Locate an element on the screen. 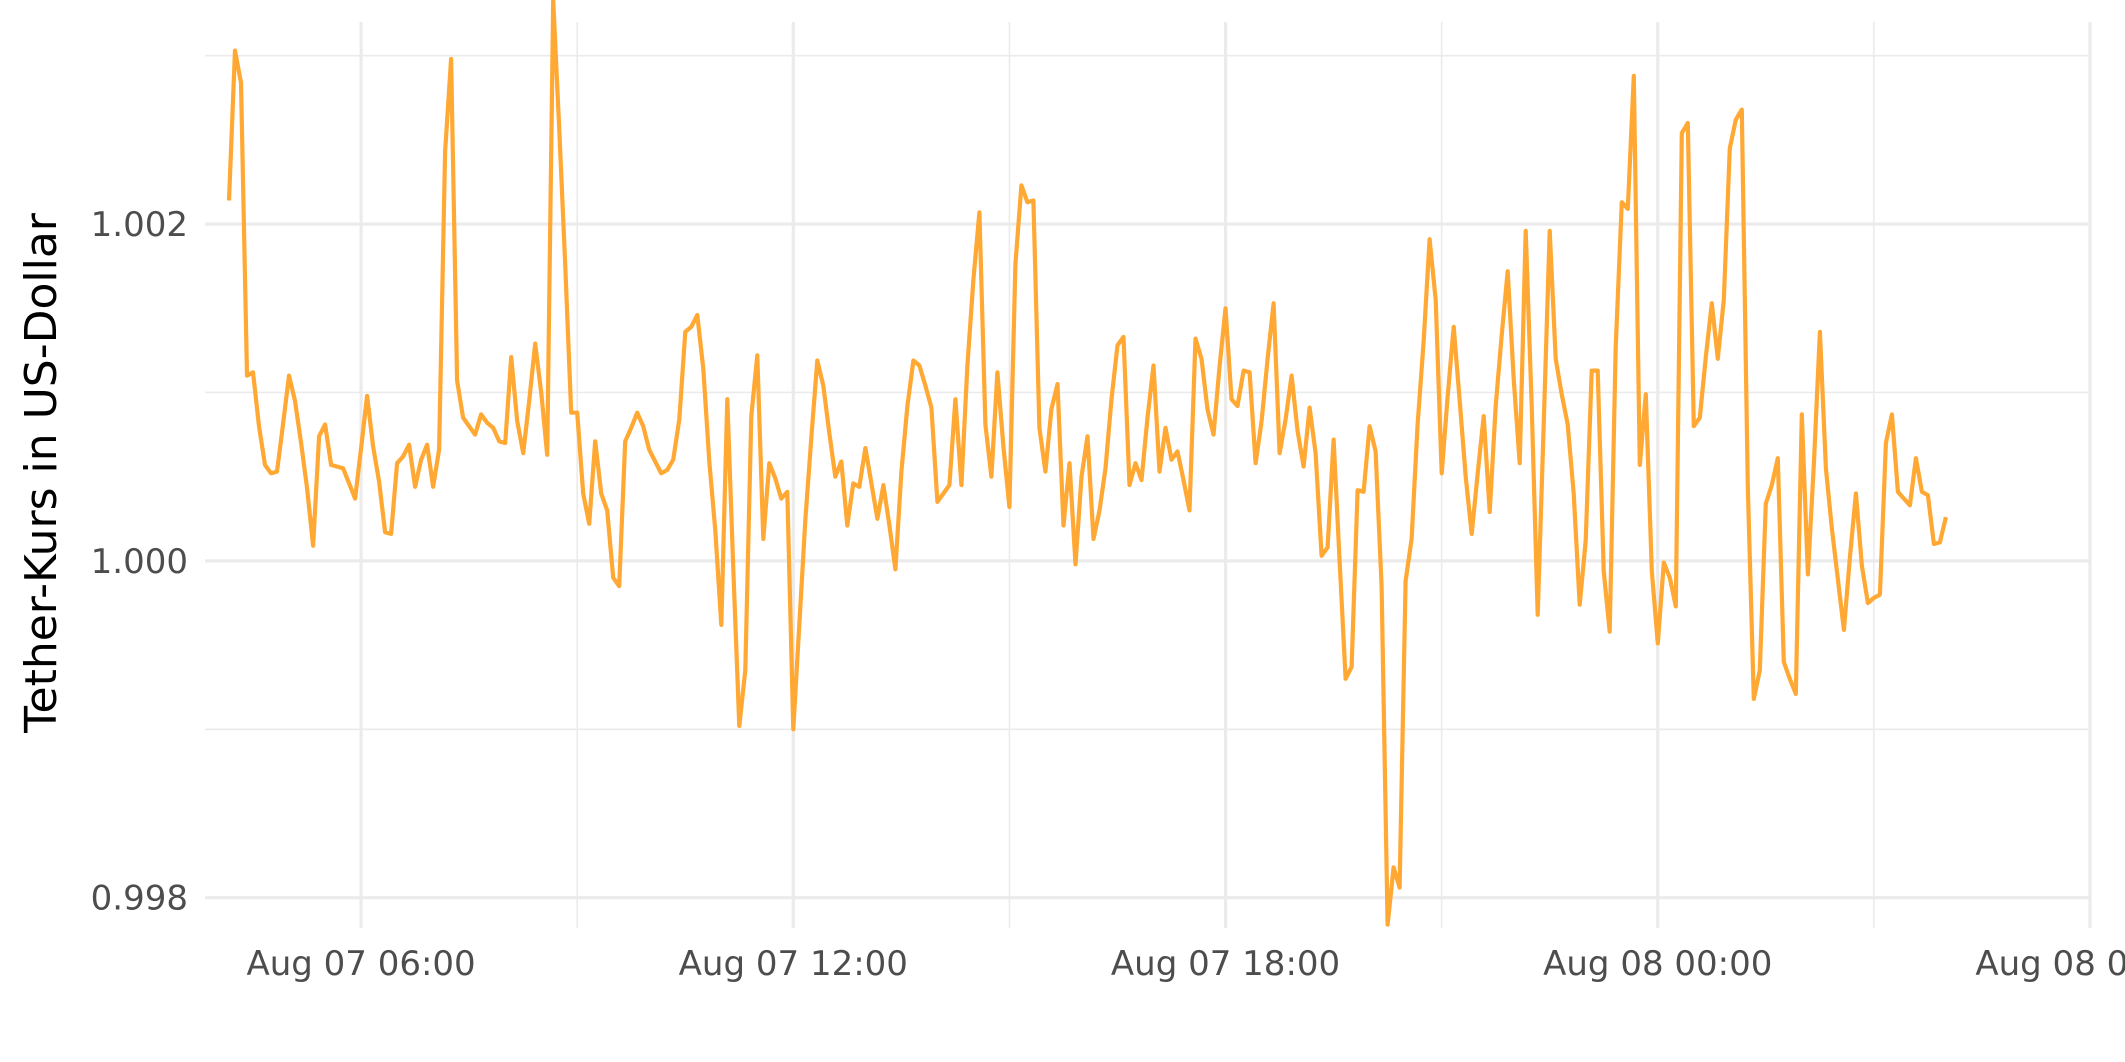  y-axis-tick-labels: 0.998 1.000 1.002 is located at coordinates (139, 562).